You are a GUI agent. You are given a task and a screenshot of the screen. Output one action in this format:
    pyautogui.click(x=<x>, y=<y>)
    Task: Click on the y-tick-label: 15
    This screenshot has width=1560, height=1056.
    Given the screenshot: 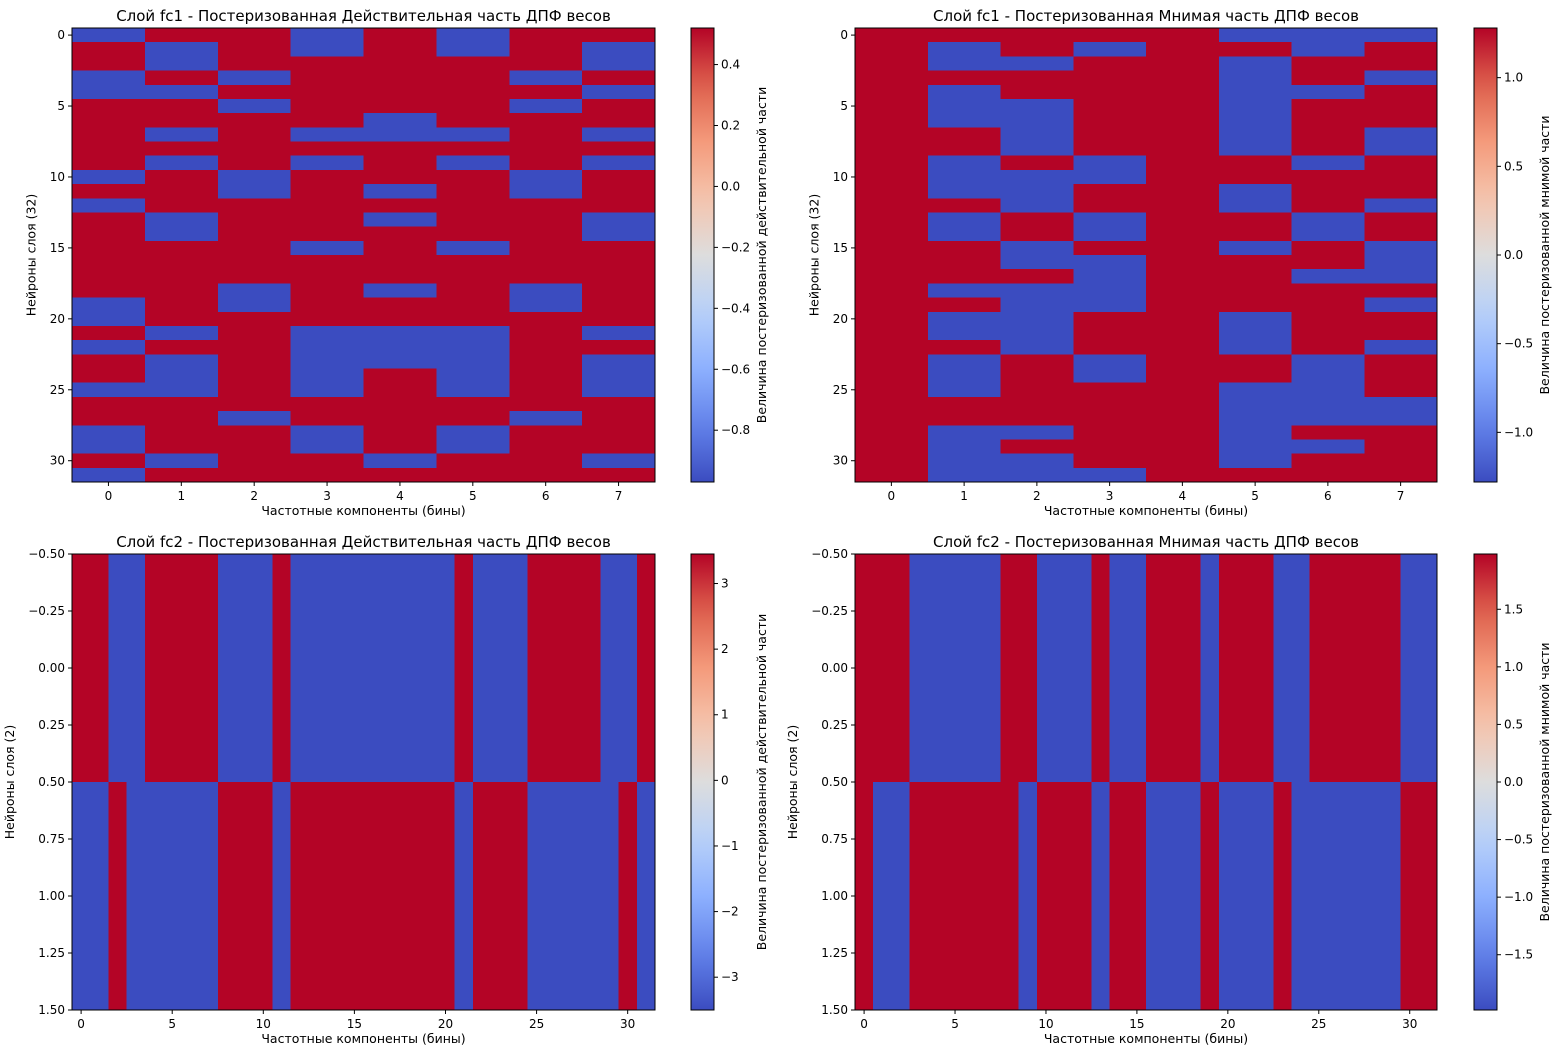 What is the action you would take?
    pyautogui.click(x=57, y=248)
    